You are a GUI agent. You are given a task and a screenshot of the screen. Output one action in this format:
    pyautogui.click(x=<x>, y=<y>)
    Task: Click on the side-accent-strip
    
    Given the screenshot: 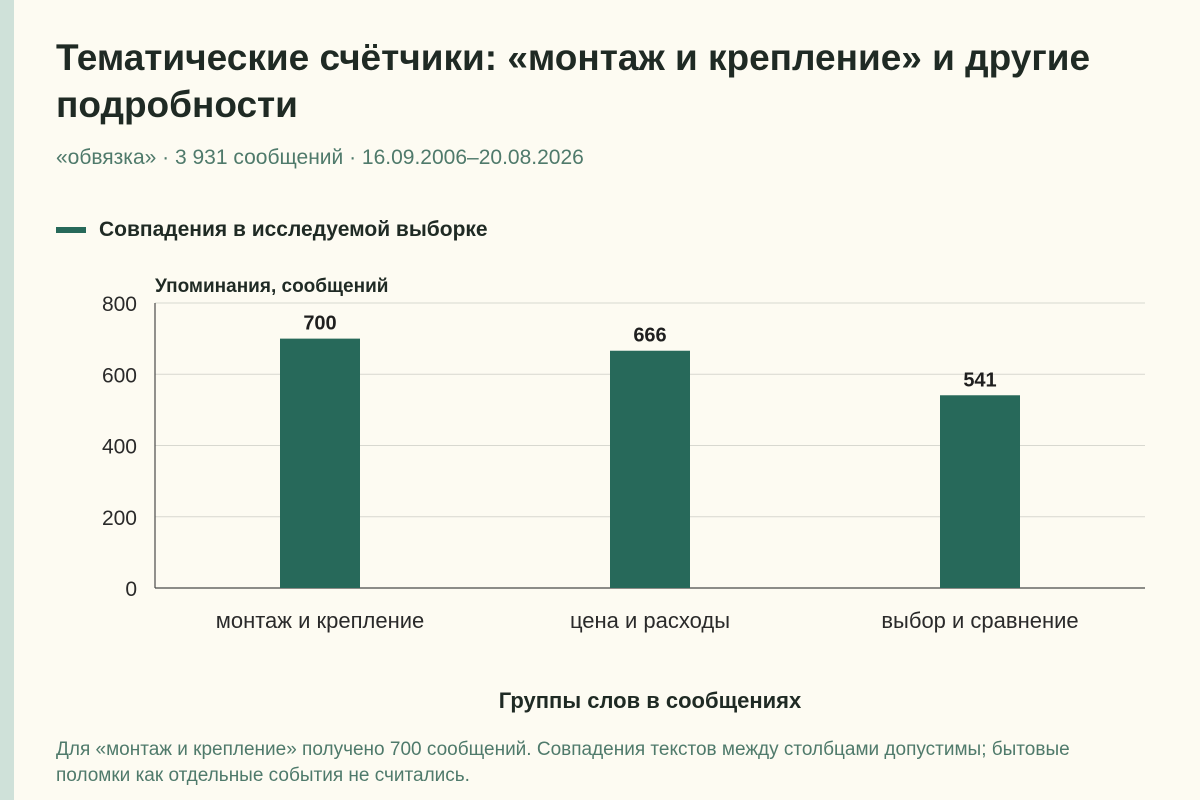 What is the action you would take?
    pyautogui.click(x=7, y=400)
    